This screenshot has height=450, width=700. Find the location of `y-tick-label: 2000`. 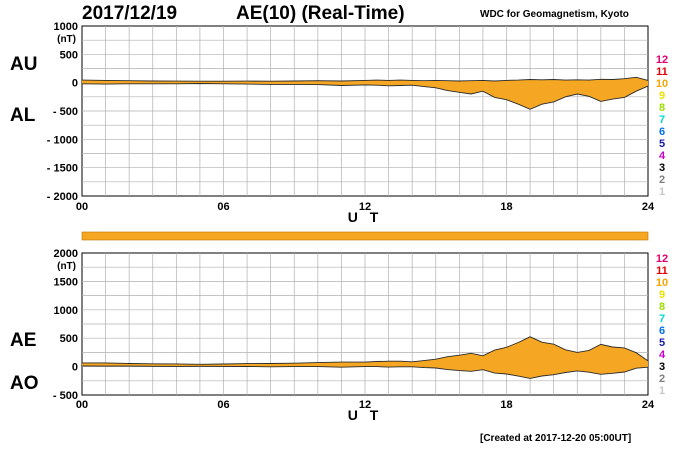

y-tick-label: 2000 is located at coordinates (66, 254).